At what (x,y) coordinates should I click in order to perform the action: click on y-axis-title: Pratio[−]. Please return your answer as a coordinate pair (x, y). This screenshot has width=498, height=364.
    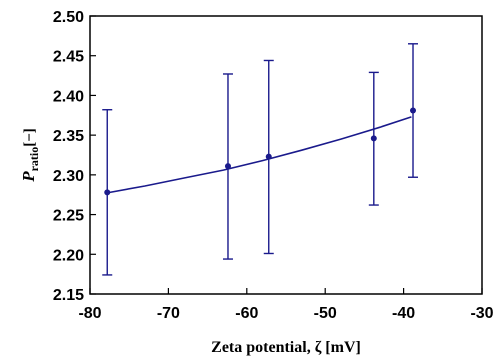
    Looking at the image, I should click on (30, 155).